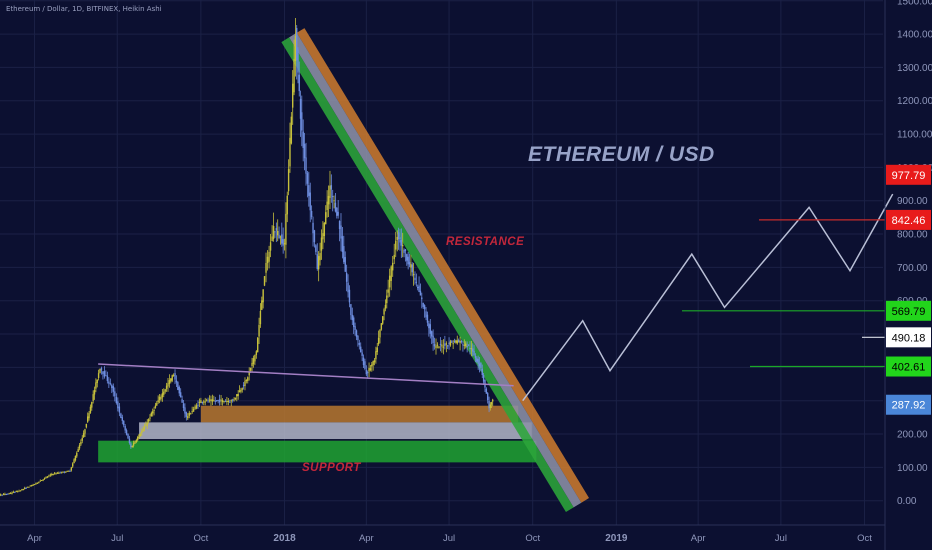  Describe the element at coordinates (117, 538) in the screenshot. I see `x-tick-label: Jul` at that location.